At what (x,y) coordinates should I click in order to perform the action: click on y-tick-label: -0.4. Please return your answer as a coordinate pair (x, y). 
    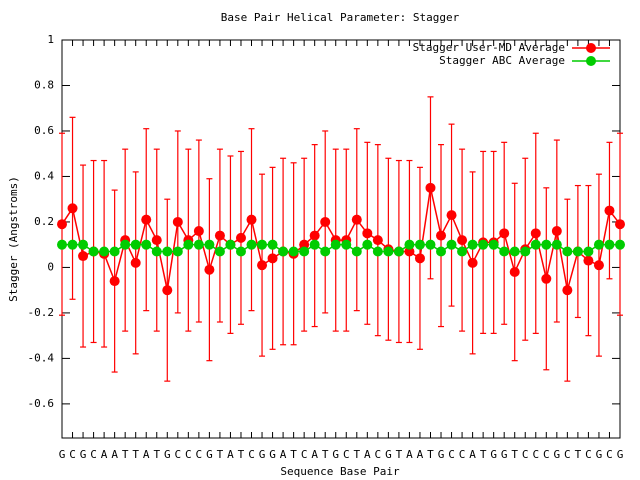
    Looking at the image, I should click on (41, 357).